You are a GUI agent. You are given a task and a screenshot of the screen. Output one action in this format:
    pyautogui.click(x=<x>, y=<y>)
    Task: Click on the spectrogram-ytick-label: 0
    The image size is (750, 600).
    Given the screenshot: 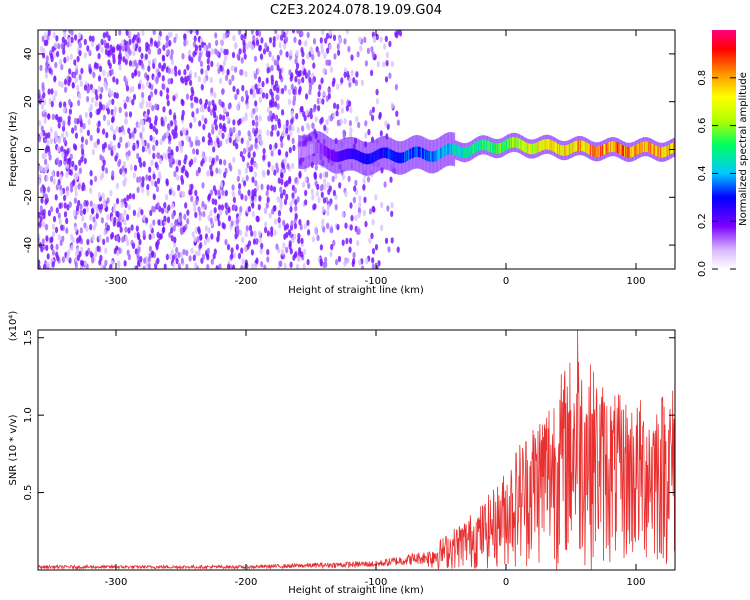 What is the action you would take?
    pyautogui.click(x=28, y=149)
    